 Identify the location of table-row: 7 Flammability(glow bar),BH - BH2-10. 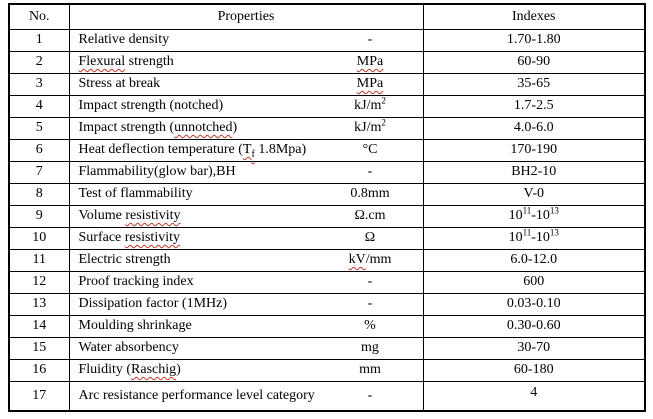
(327, 172).